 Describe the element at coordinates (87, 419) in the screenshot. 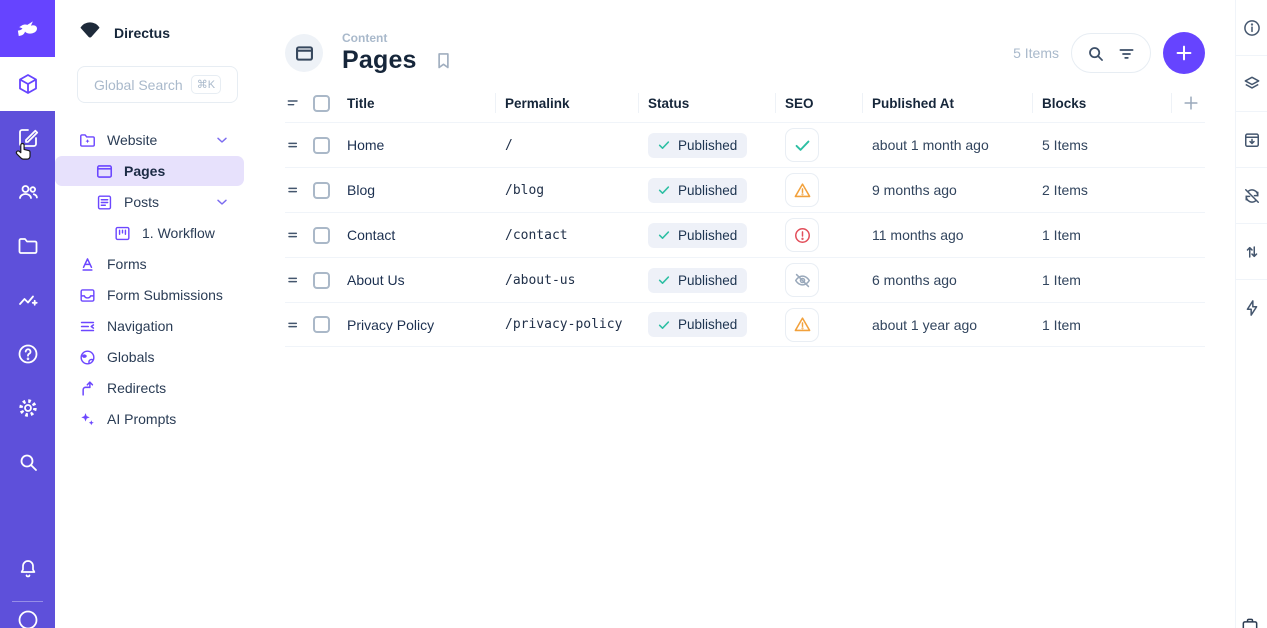

I see `sparkles-icon` at that location.